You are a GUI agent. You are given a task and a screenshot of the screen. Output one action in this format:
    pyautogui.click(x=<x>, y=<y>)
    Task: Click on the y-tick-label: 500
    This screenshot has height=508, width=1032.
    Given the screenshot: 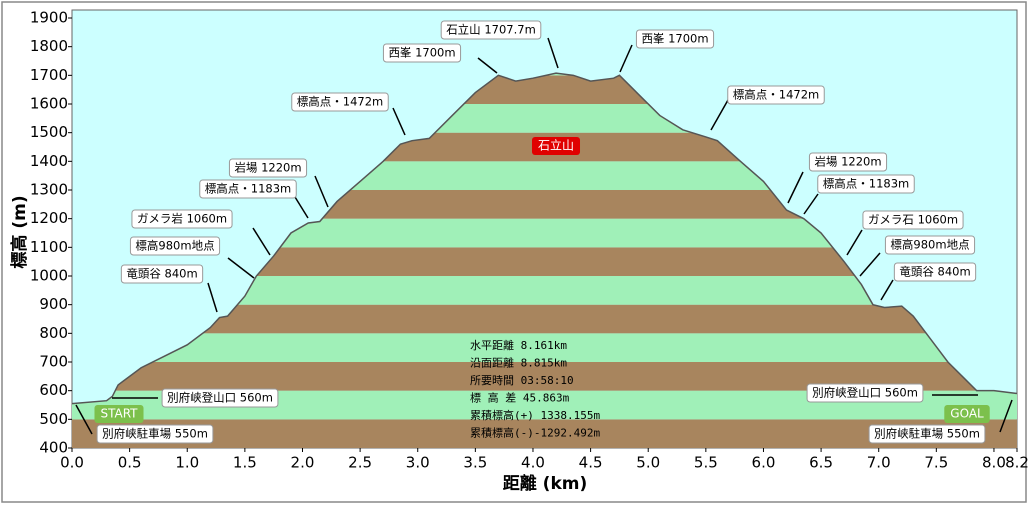 What is the action you would take?
    pyautogui.click(x=53, y=419)
    